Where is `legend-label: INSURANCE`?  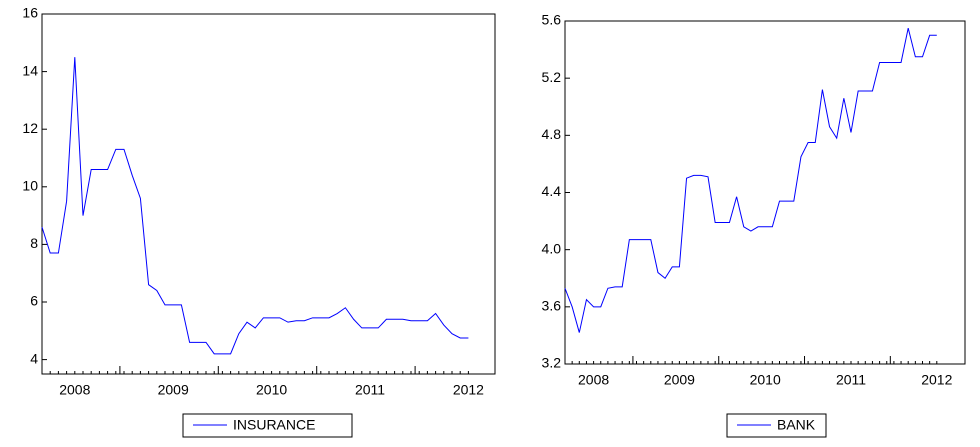 legend-label: INSURANCE is located at coordinates (274, 425).